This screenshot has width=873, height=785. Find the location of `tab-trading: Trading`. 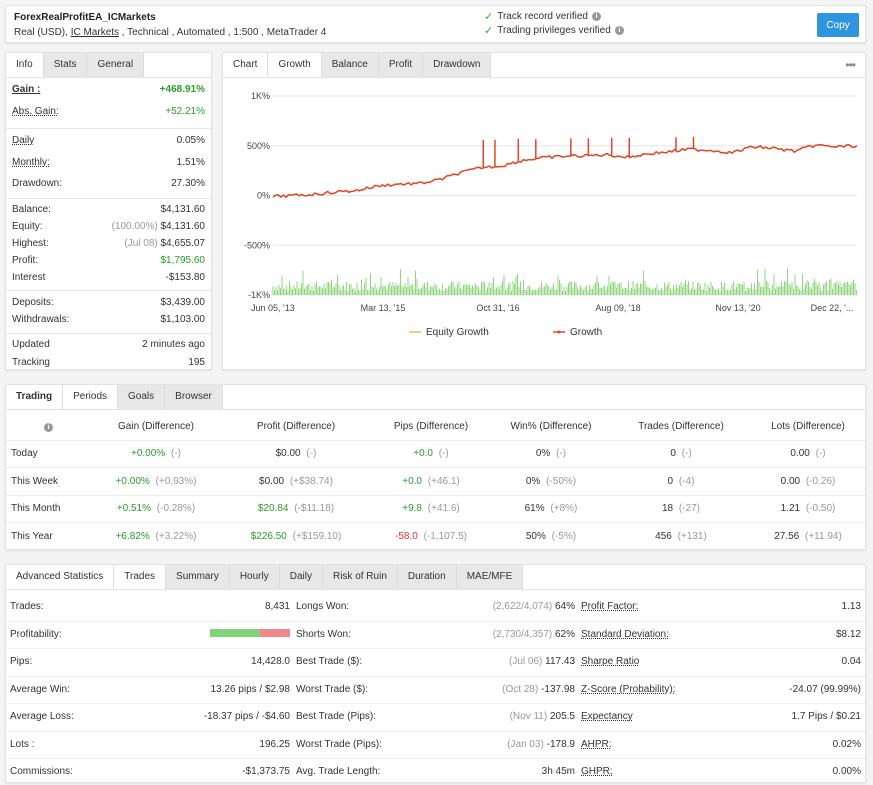

tab-trading: Trading is located at coordinates (35, 397).